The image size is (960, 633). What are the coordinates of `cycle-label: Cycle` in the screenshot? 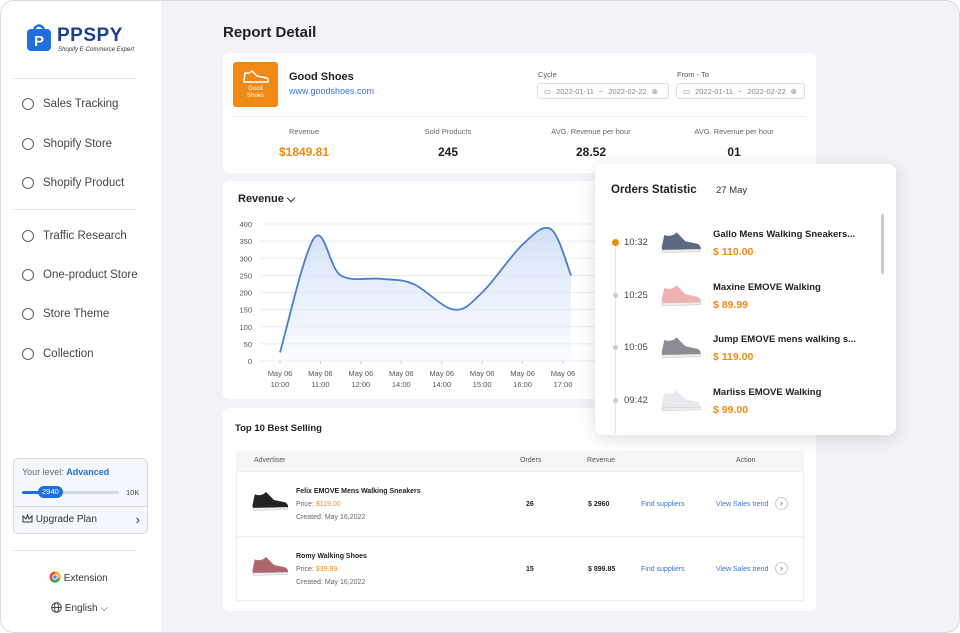 It's located at (547, 74).